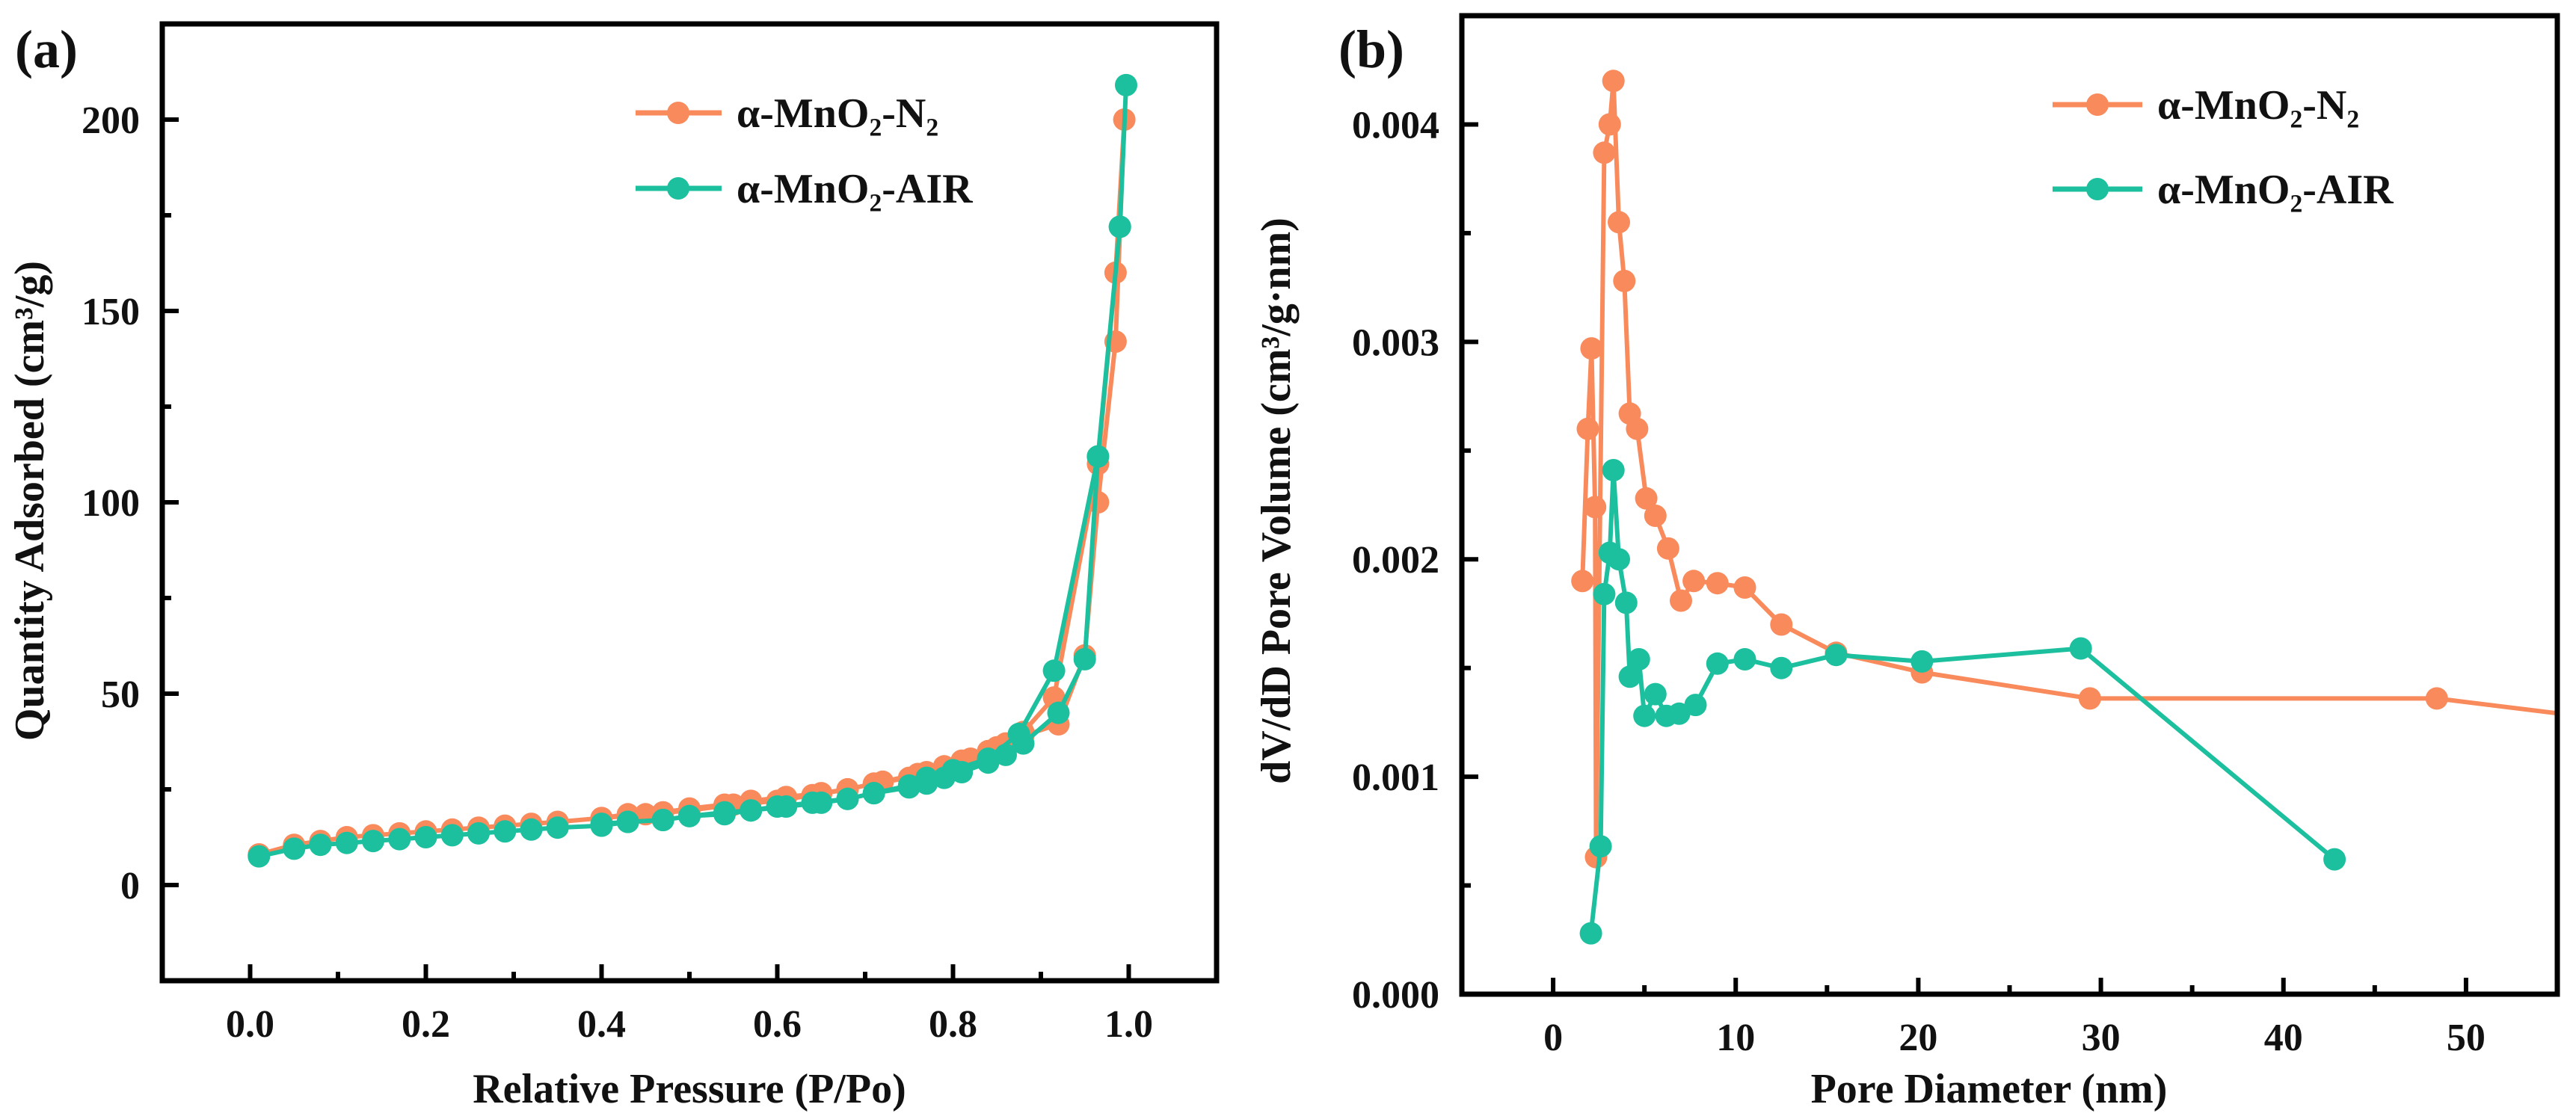 The height and width of the screenshot is (1119, 2576). Describe the element at coordinates (1395, 342) in the screenshot. I see `y-tick-label: 0.003` at that location.